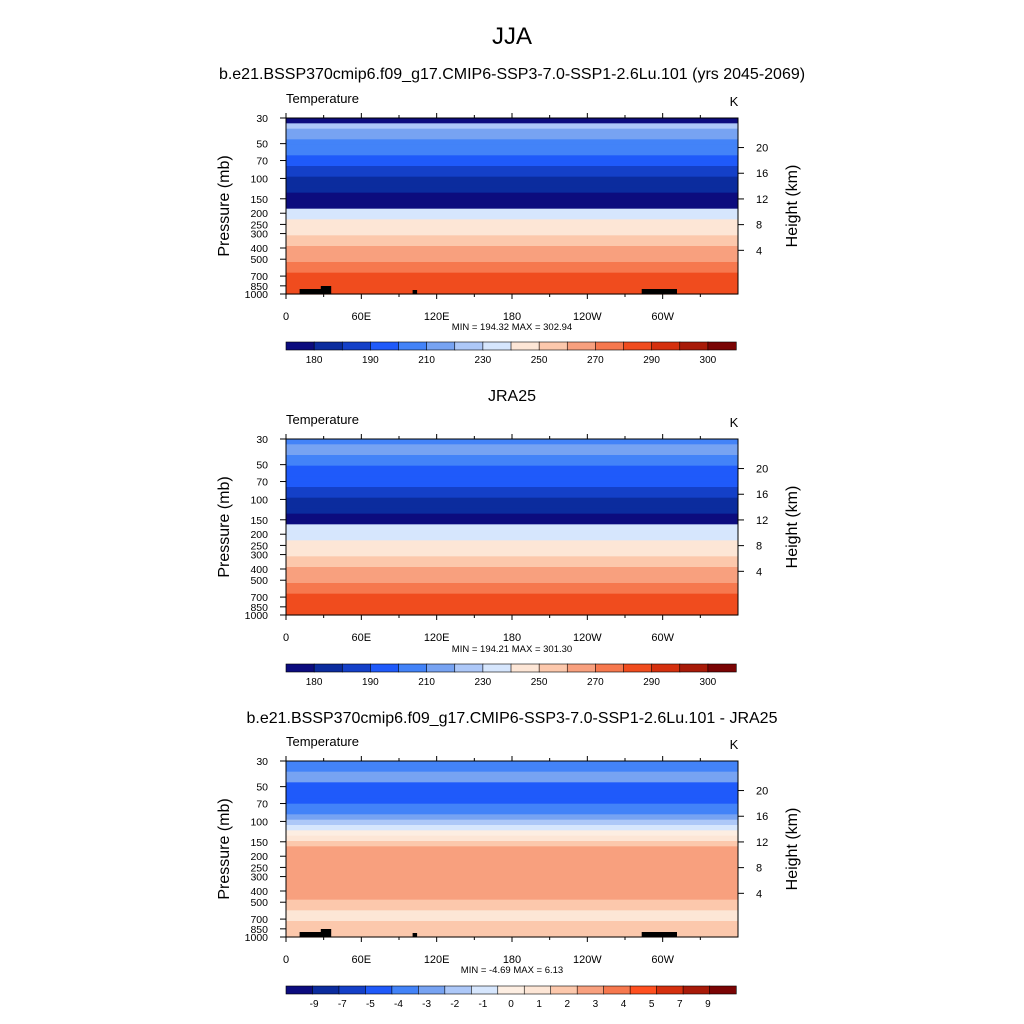 The height and width of the screenshot is (1024, 1024). Describe the element at coordinates (322, 98) in the screenshot. I see `panel-1-variable-label: Temperature` at that location.